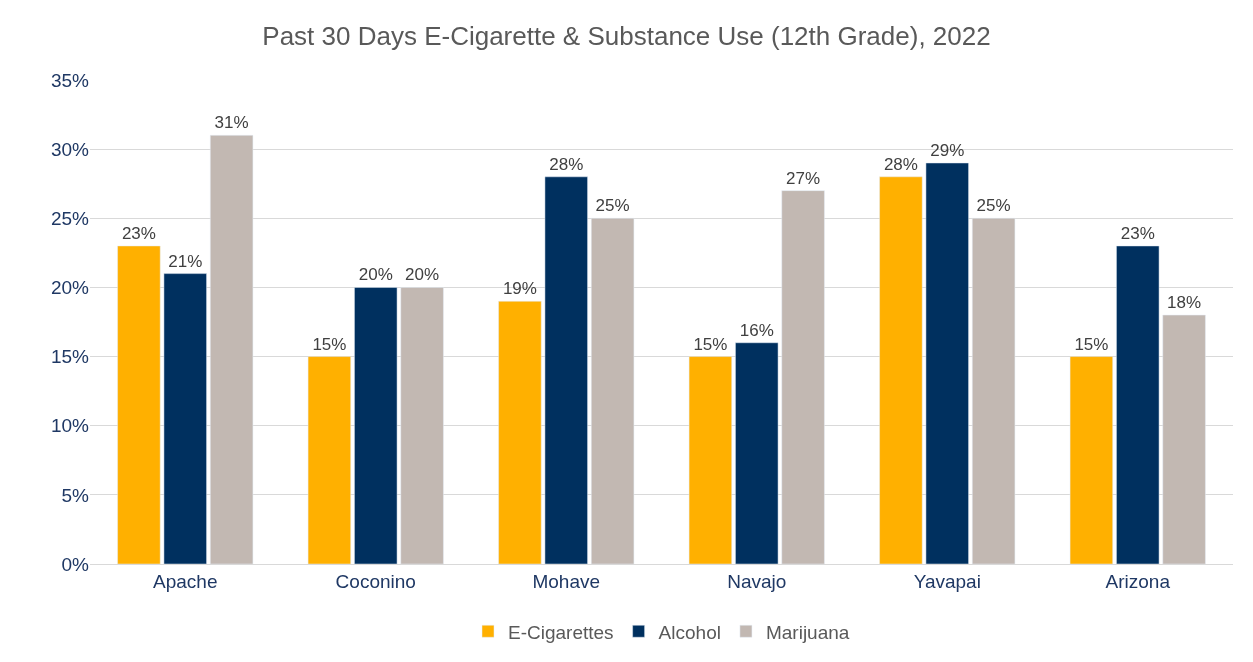 The height and width of the screenshot is (662, 1253). What do you see at coordinates (803, 178) in the screenshot?
I see `data-label: 27%` at bounding box center [803, 178].